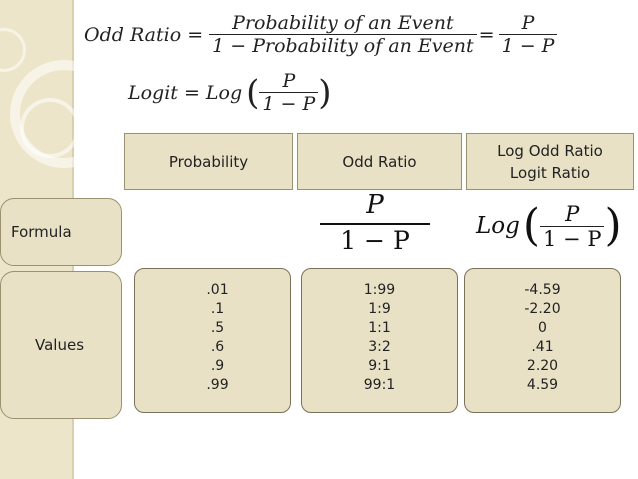  I want to click on value-cell: 0, so click(542, 328).